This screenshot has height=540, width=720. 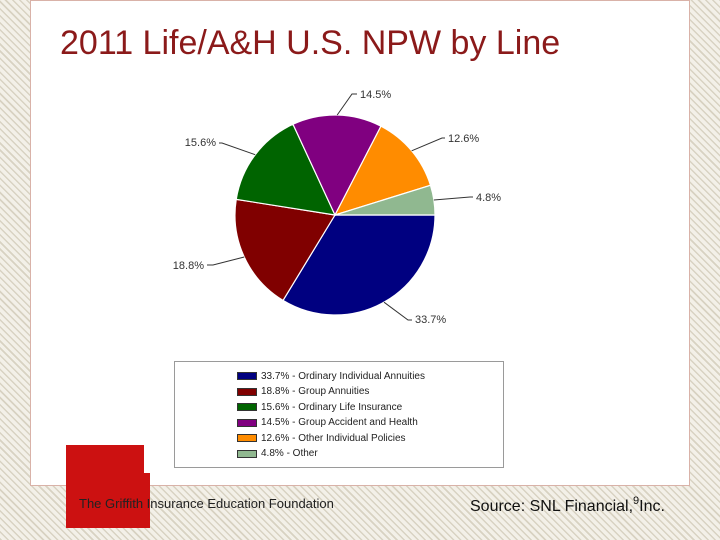 What do you see at coordinates (488, 198) in the screenshot?
I see `slice-value-label: 4.8%` at bounding box center [488, 198].